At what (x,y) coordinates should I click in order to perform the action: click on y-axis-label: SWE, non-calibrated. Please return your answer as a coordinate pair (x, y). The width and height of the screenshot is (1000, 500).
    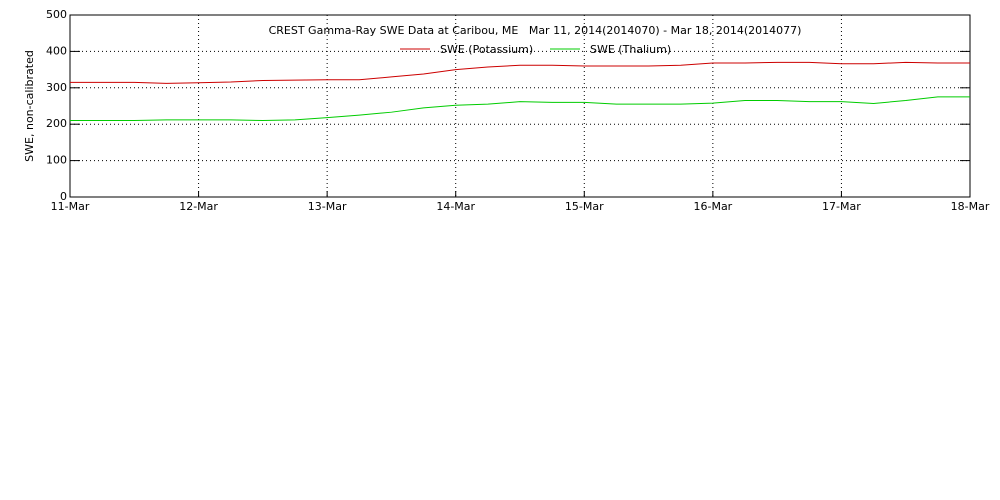
    Looking at the image, I should click on (29, 106).